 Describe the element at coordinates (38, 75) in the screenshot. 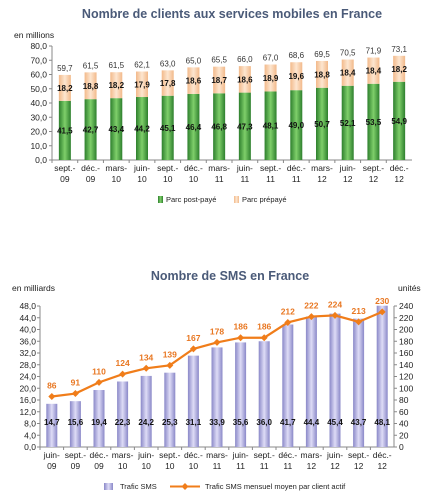

I see `chart1-ytick-label: 60,0` at that location.